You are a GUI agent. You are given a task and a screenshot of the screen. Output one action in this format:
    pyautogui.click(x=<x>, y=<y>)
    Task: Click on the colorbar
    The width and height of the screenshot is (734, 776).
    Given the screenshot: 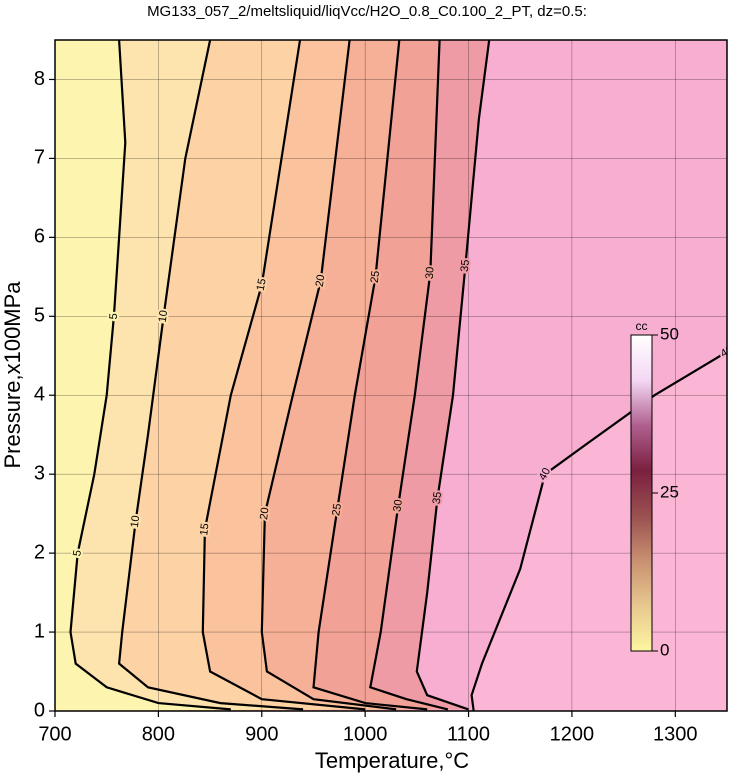 What is the action you would take?
    pyautogui.click(x=641, y=493)
    